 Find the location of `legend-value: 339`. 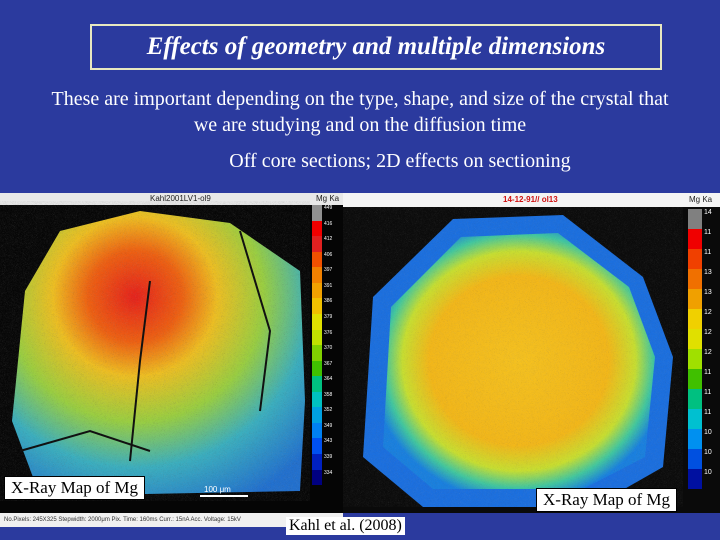

legend-value: 339 is located at coordinates (328, 457).